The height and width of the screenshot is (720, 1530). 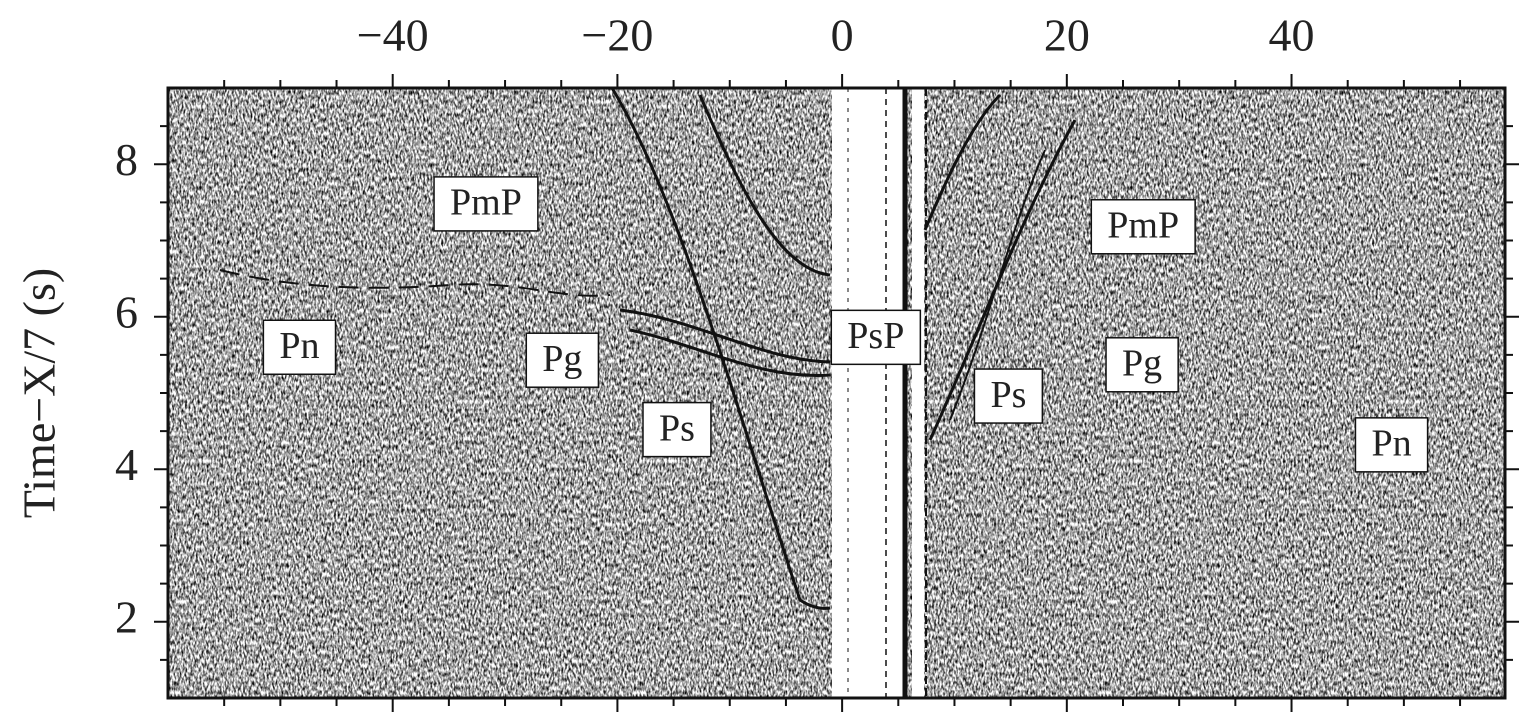 I want to click on x-tick-label: 20, so click(x=1067, y=35).